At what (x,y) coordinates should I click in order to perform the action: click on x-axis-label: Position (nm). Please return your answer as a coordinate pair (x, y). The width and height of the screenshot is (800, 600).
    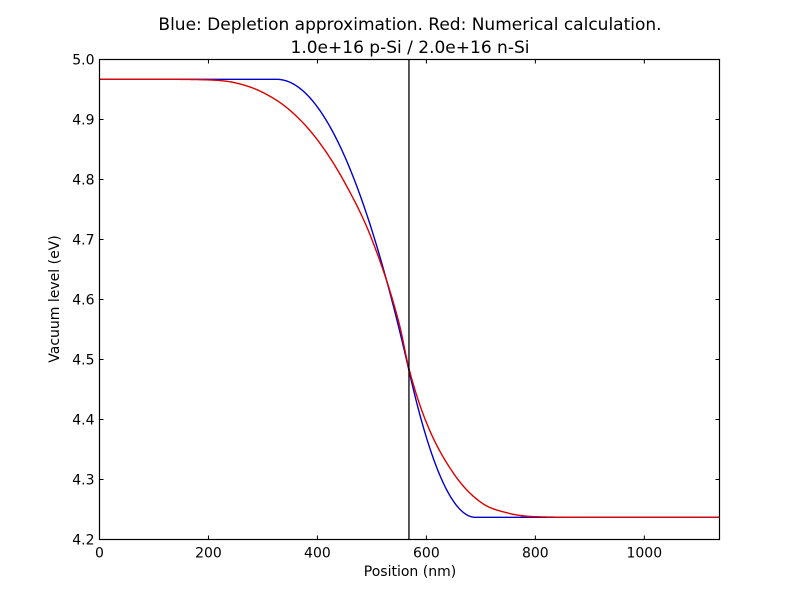
    Looking at the image, I should click on (410, 572).